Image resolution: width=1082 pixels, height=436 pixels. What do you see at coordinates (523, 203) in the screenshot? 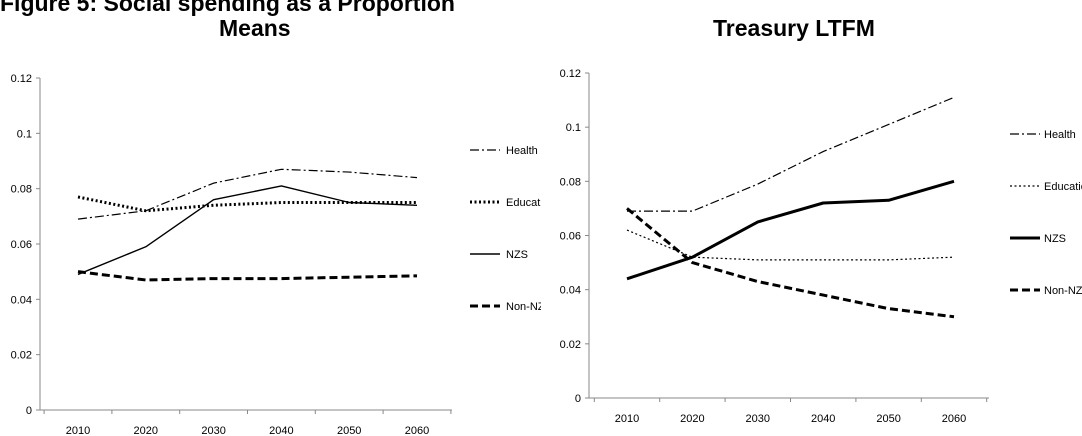
I see `means-legend-label-1: Educat` at bounding box center [523, 203].